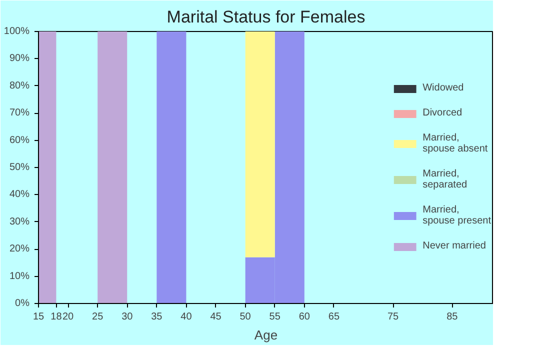 This screenshot has height=350, width=540. Describe the element at coordinates (68, 317) in the screenshot. I see `x-tick-label: 20` at that location.